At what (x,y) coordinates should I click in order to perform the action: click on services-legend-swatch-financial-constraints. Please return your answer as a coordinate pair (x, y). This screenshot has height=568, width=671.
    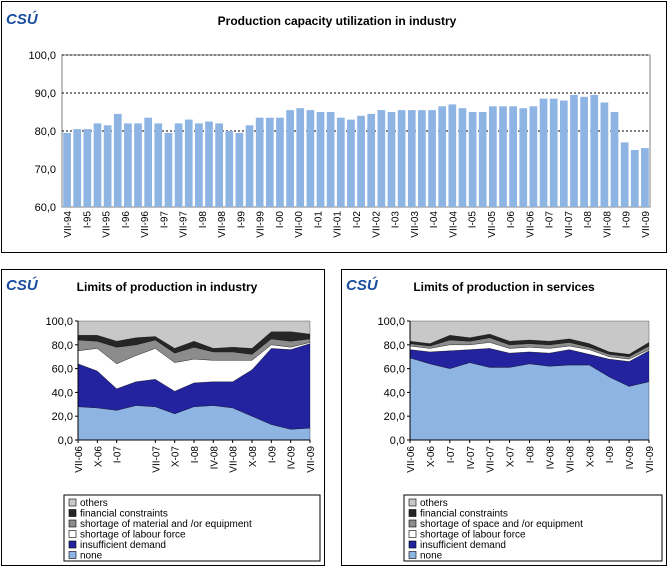
    Looking at the image, I should click on (412, 513).